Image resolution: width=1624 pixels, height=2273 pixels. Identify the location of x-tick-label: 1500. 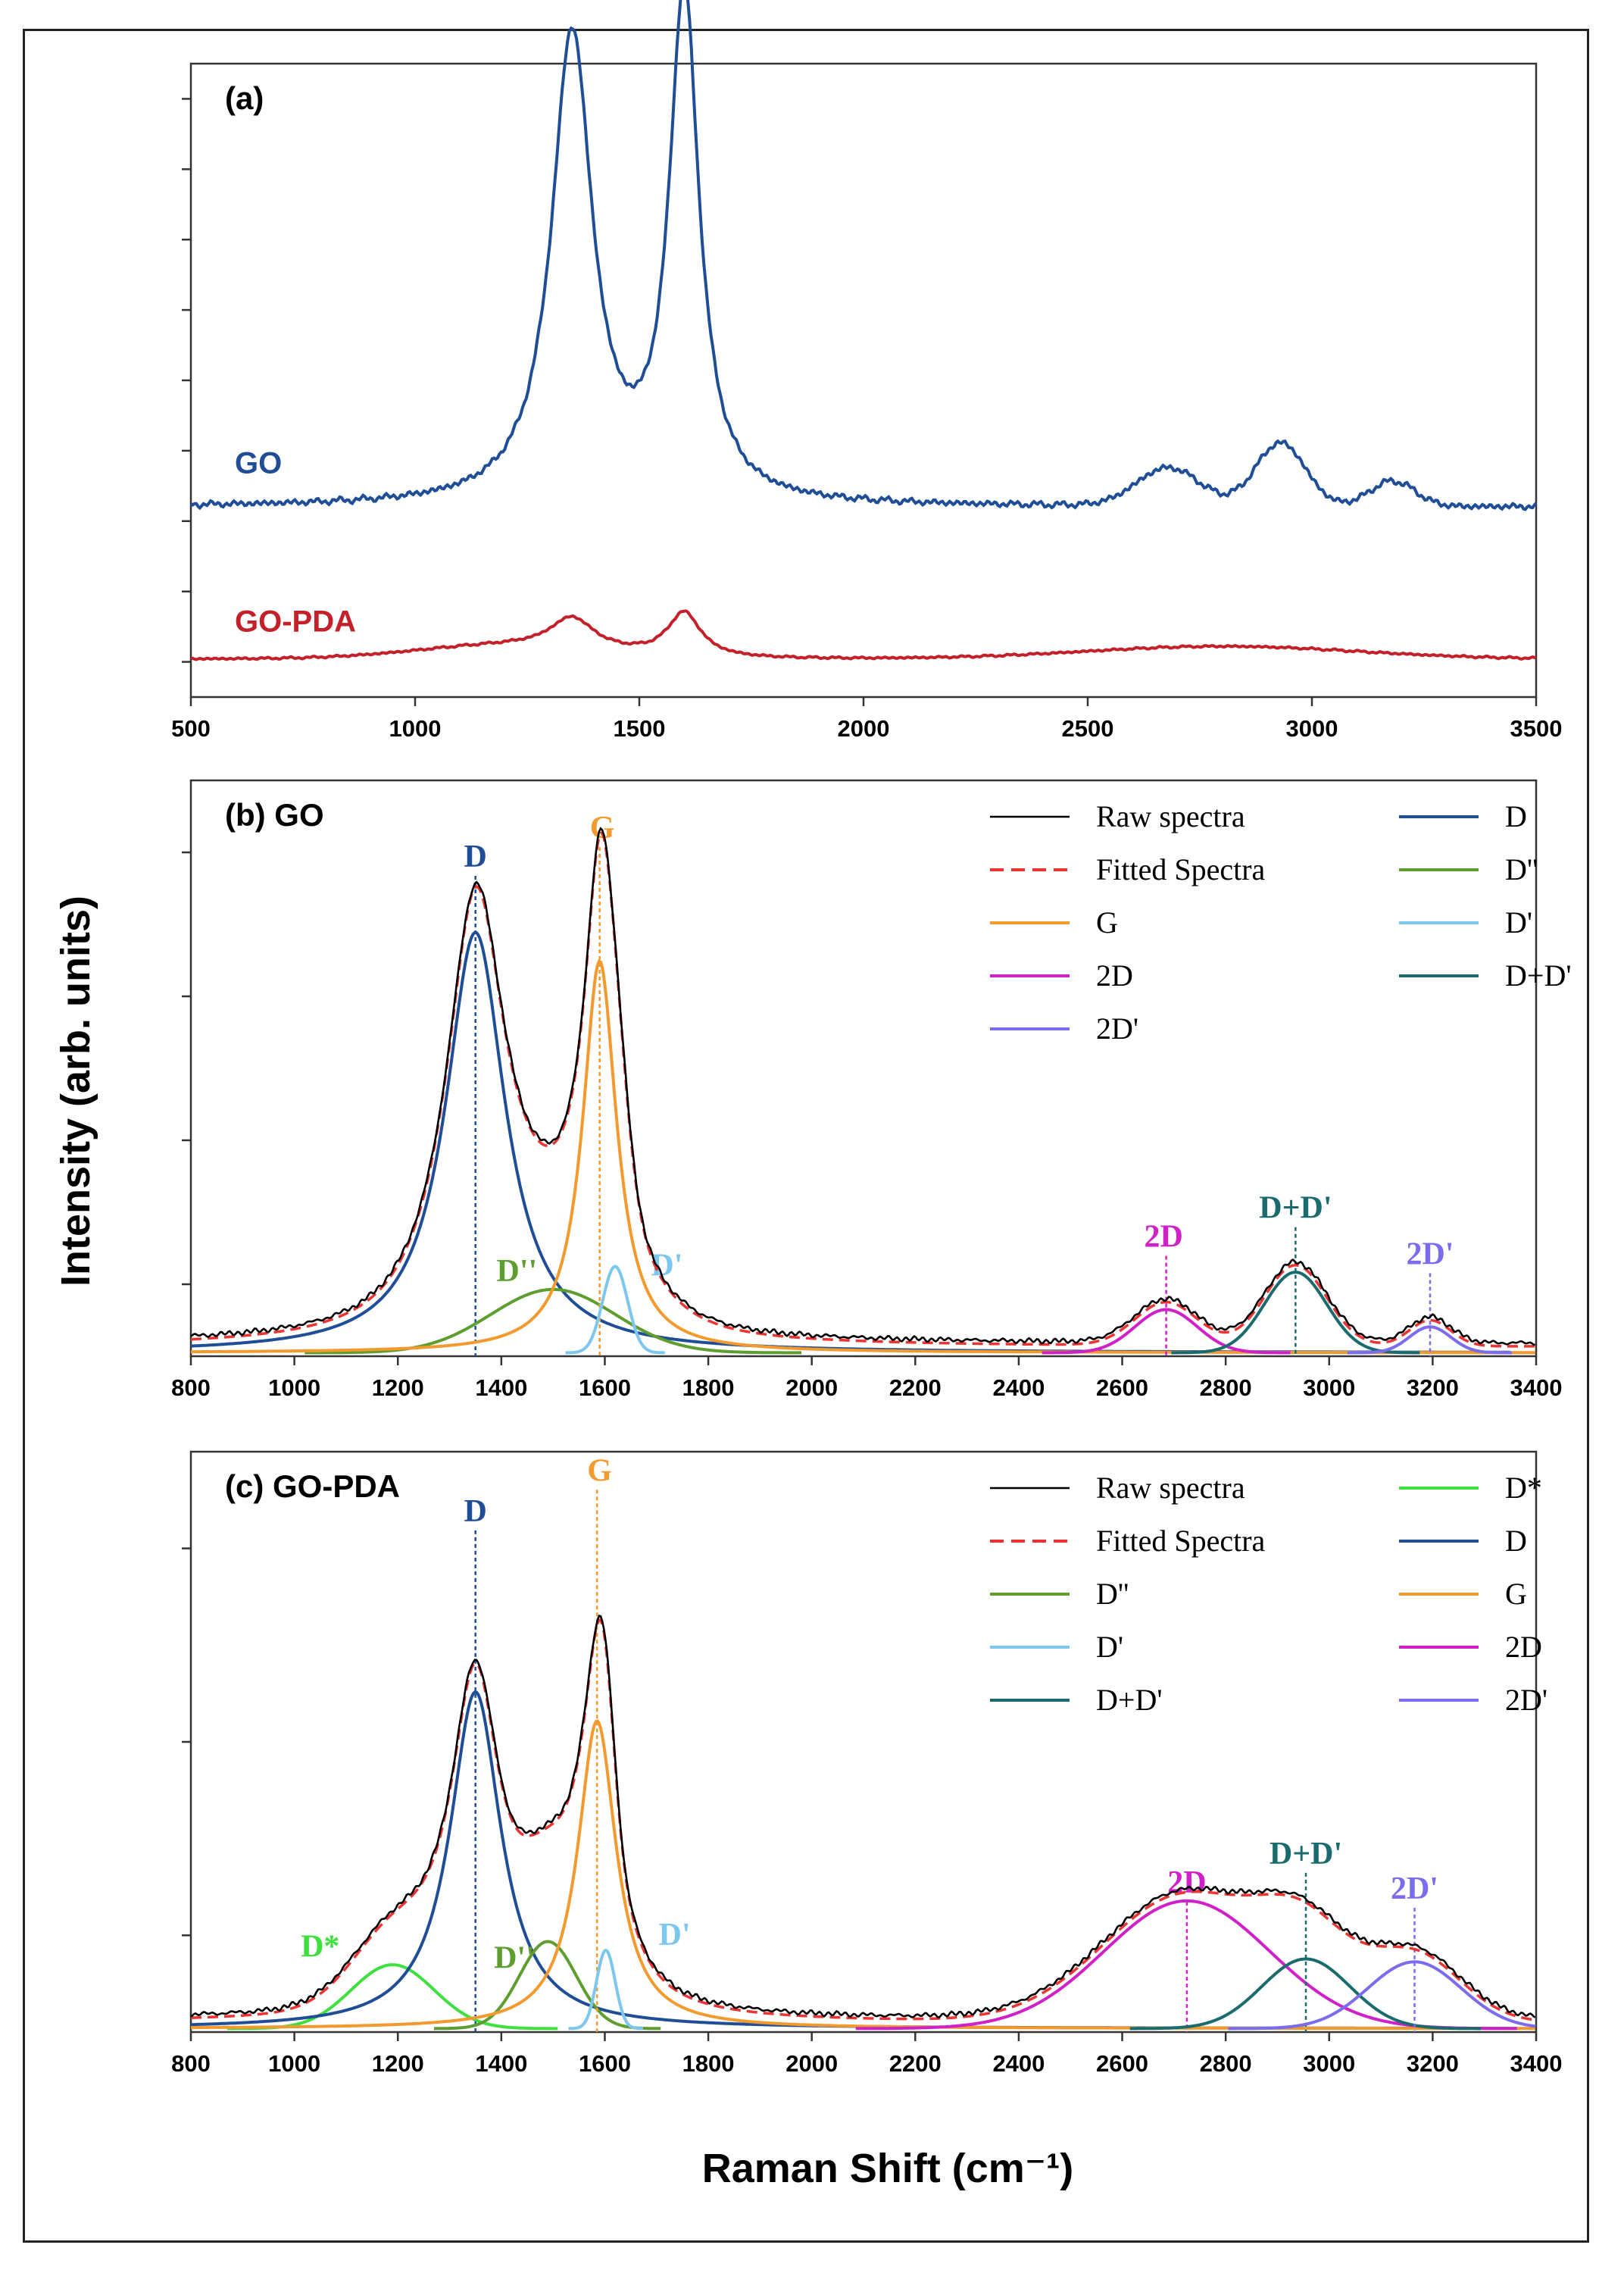
(640, 729).